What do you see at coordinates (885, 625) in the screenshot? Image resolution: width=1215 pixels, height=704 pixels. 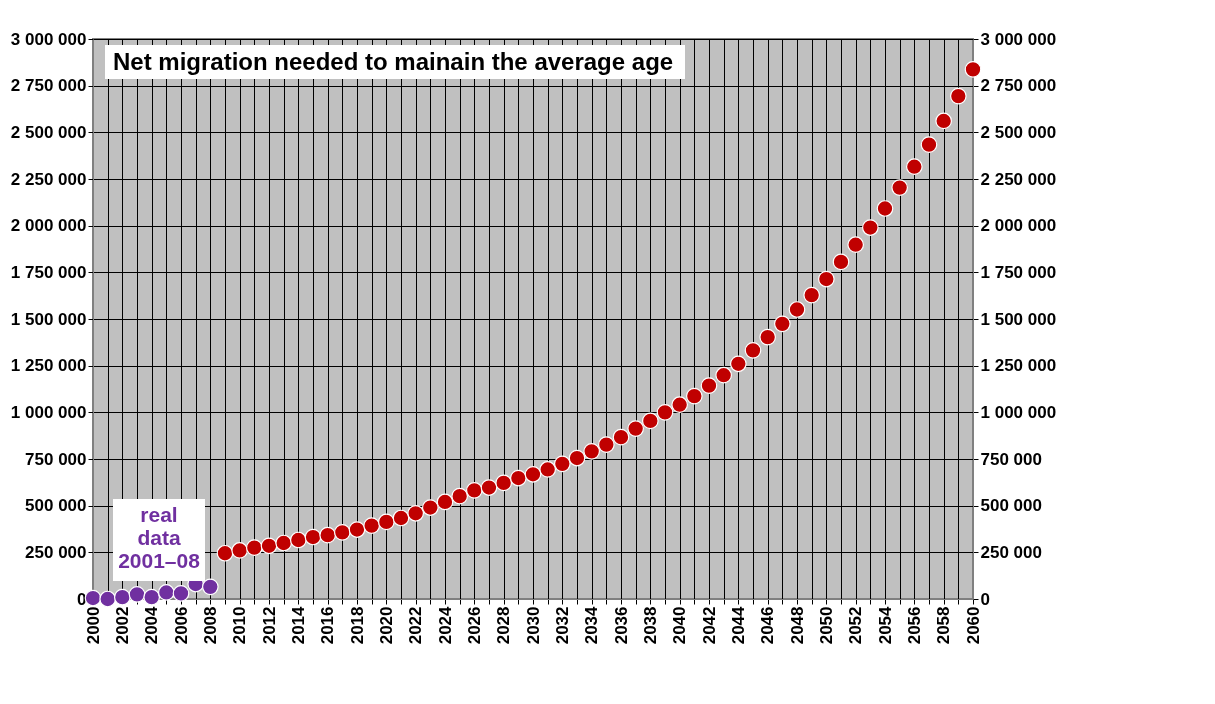 I see `x-tick-label: 2054` at bounding box center [885, 625].